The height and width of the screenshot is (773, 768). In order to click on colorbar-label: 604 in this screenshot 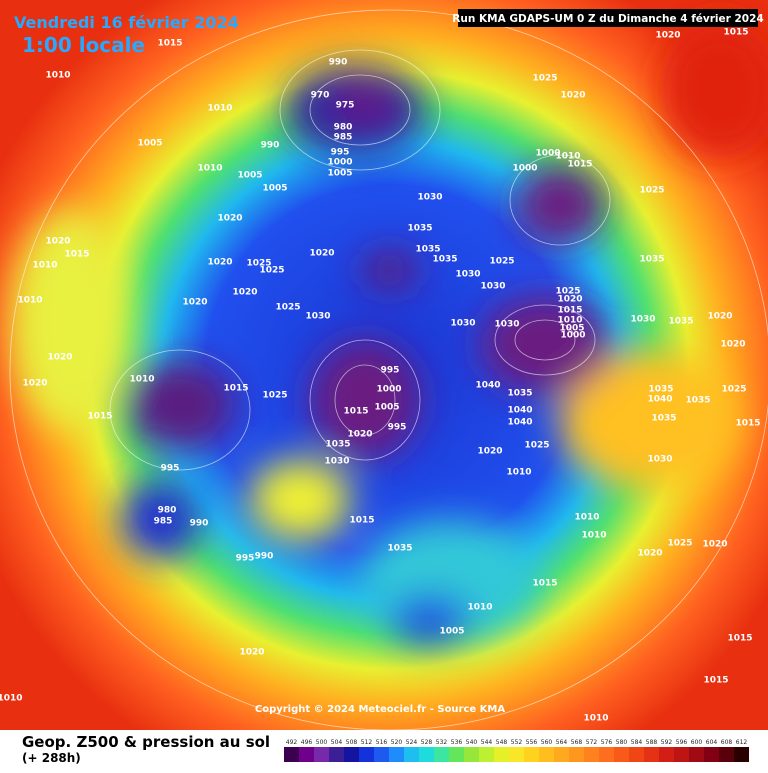, I will do `click(712, 742)`.